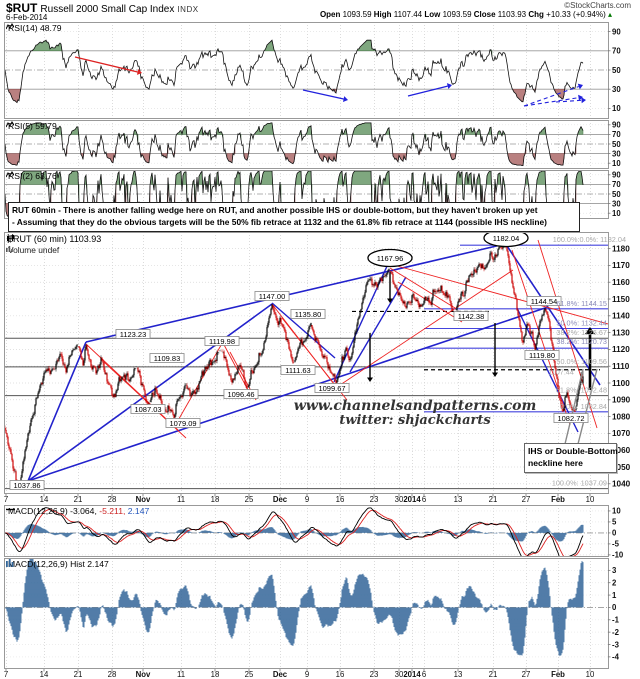 This screenshot has width=640, height=679. Describe the element at coordinates (579, 483) in the screenshot. I see `fib-label: 100.0%: 1037.09` at that location.